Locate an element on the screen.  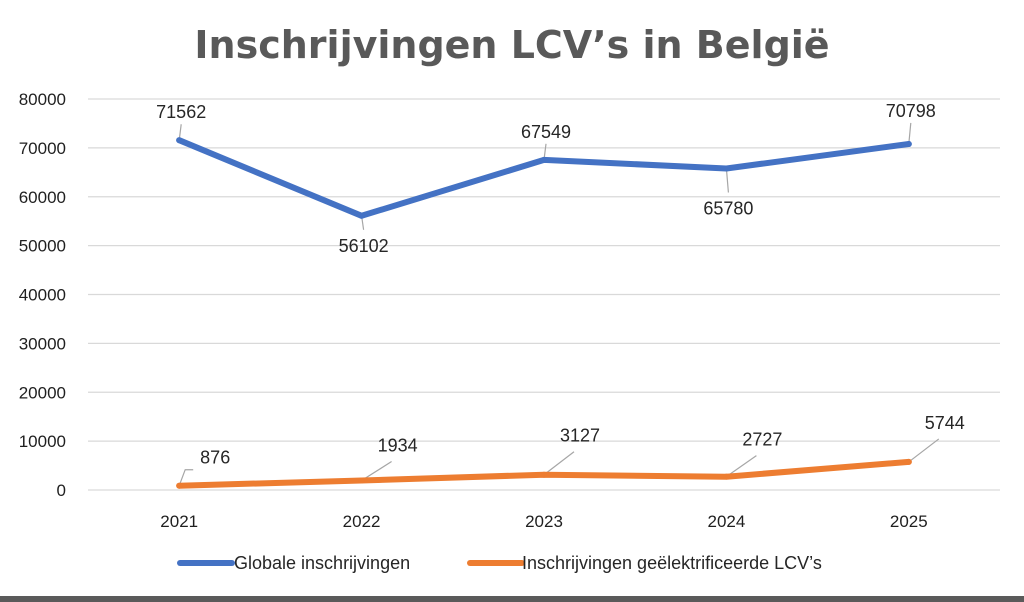
data-label: 5744 is located at coordinates (945, 423).